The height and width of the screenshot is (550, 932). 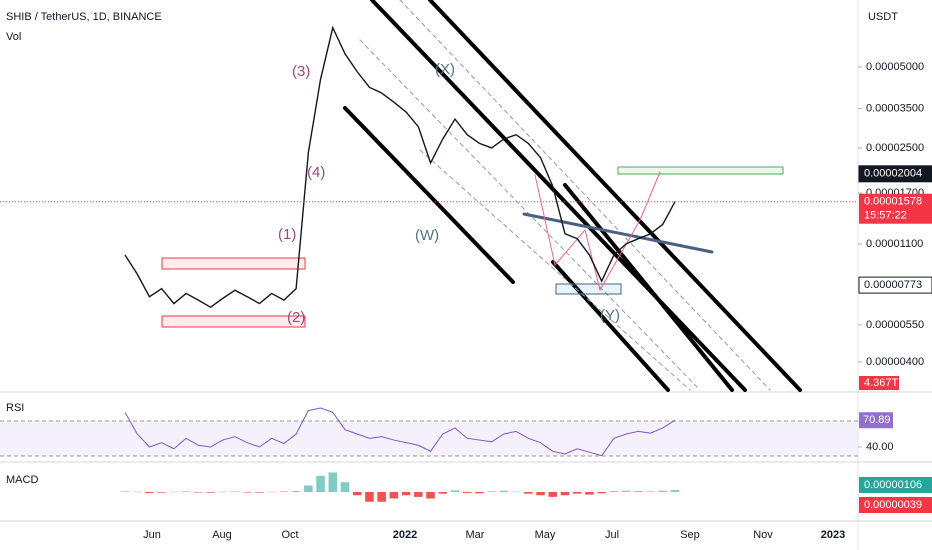 What do you see at coordinates (289, 535) in the screenshot?
I see `x-tick-label: Oct` at bounding box center [289, 535].